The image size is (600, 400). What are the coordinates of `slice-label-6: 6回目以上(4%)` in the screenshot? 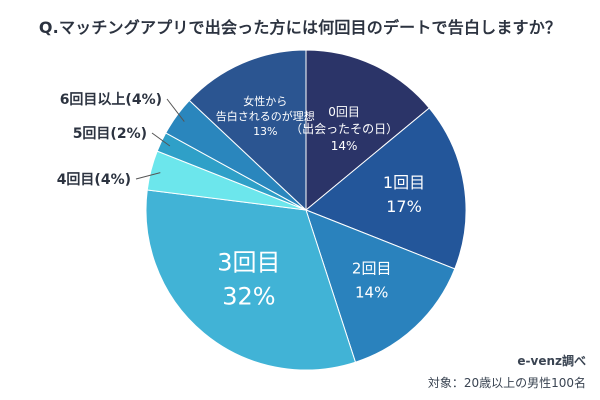 It's located at (111, 100).